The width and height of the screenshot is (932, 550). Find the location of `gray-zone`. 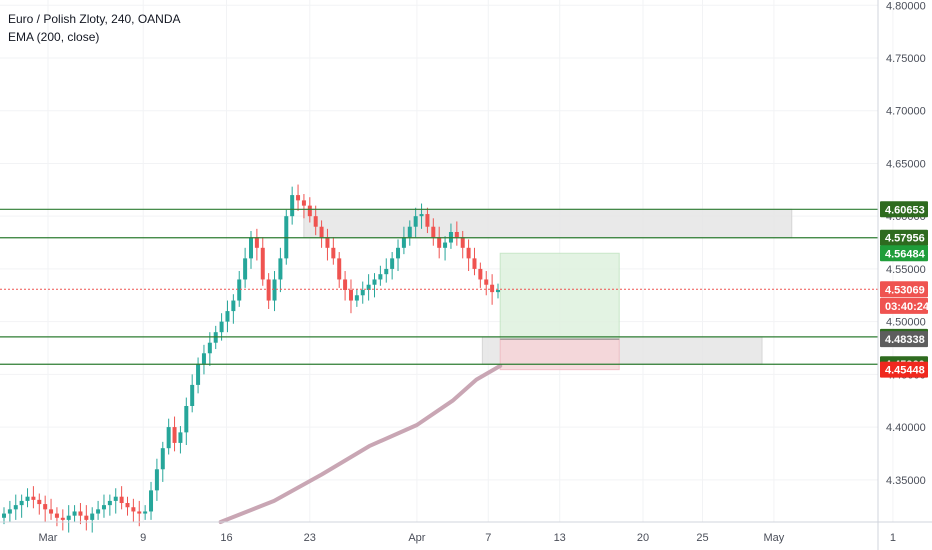

gray-zone is located at coordinates (548, 223).